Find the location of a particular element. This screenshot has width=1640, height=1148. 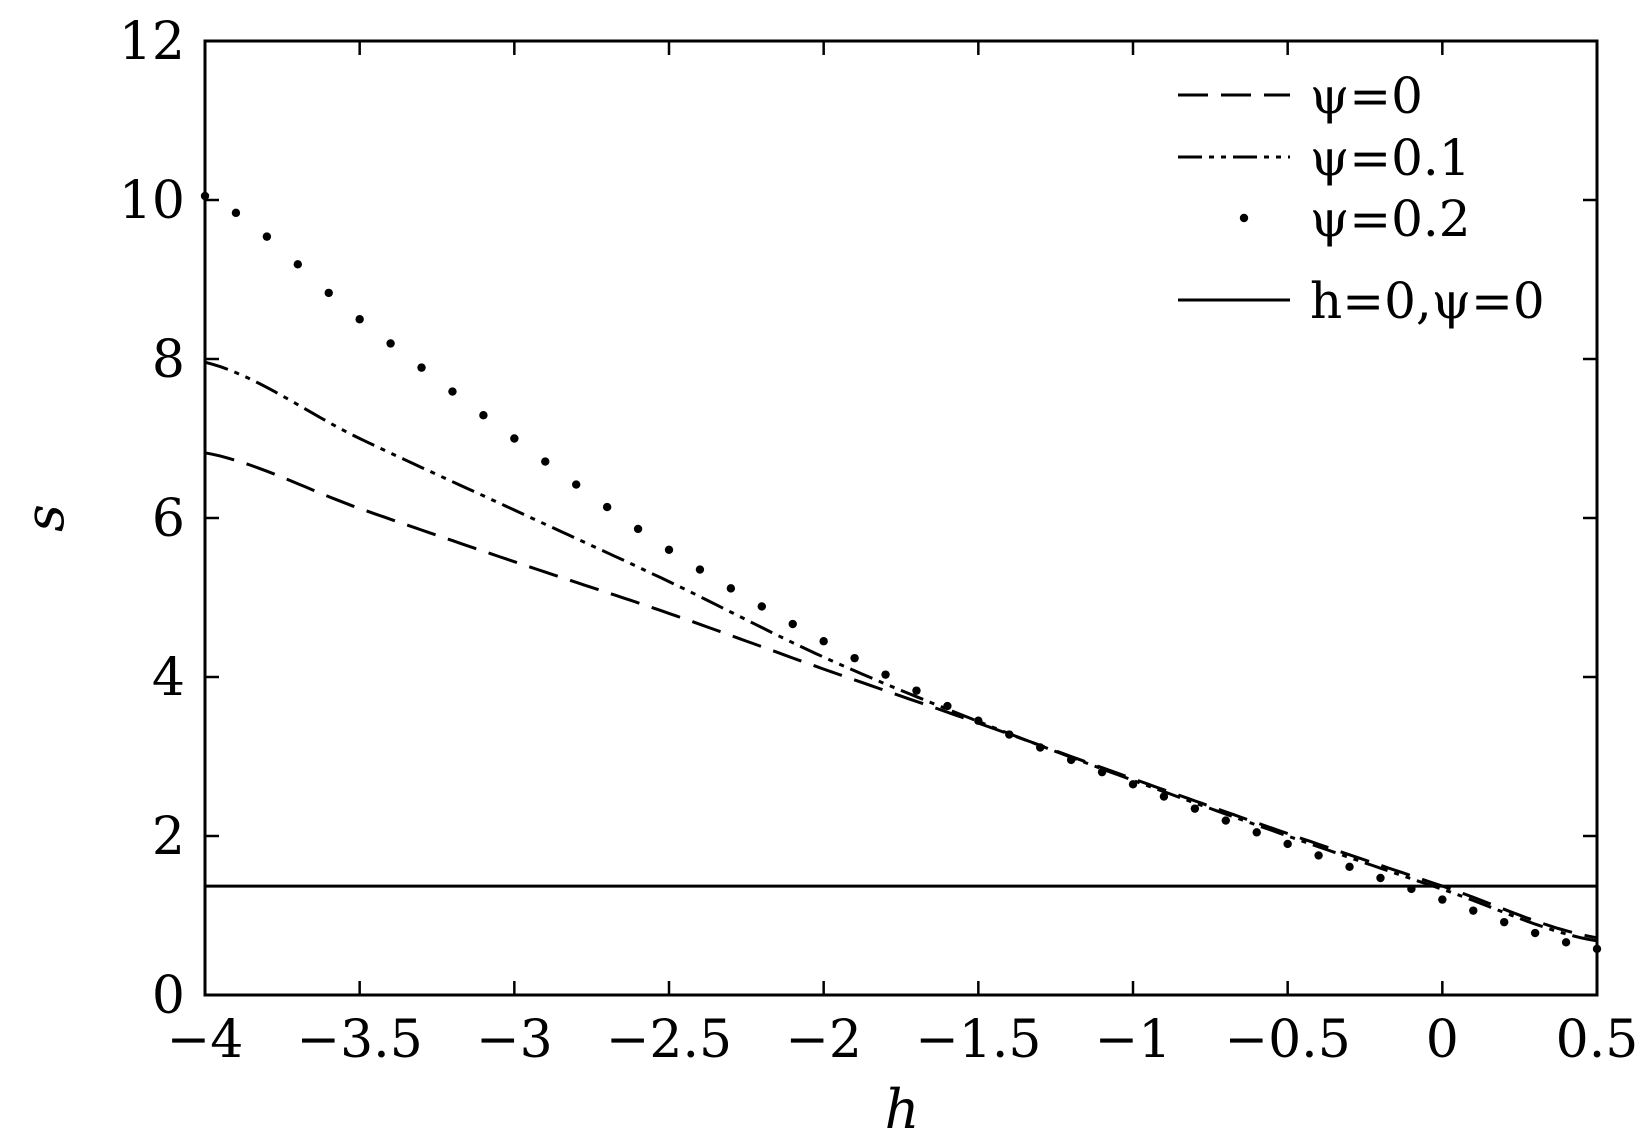

x-tick-label: −0.5 is located at coordinates (1288, 1040).